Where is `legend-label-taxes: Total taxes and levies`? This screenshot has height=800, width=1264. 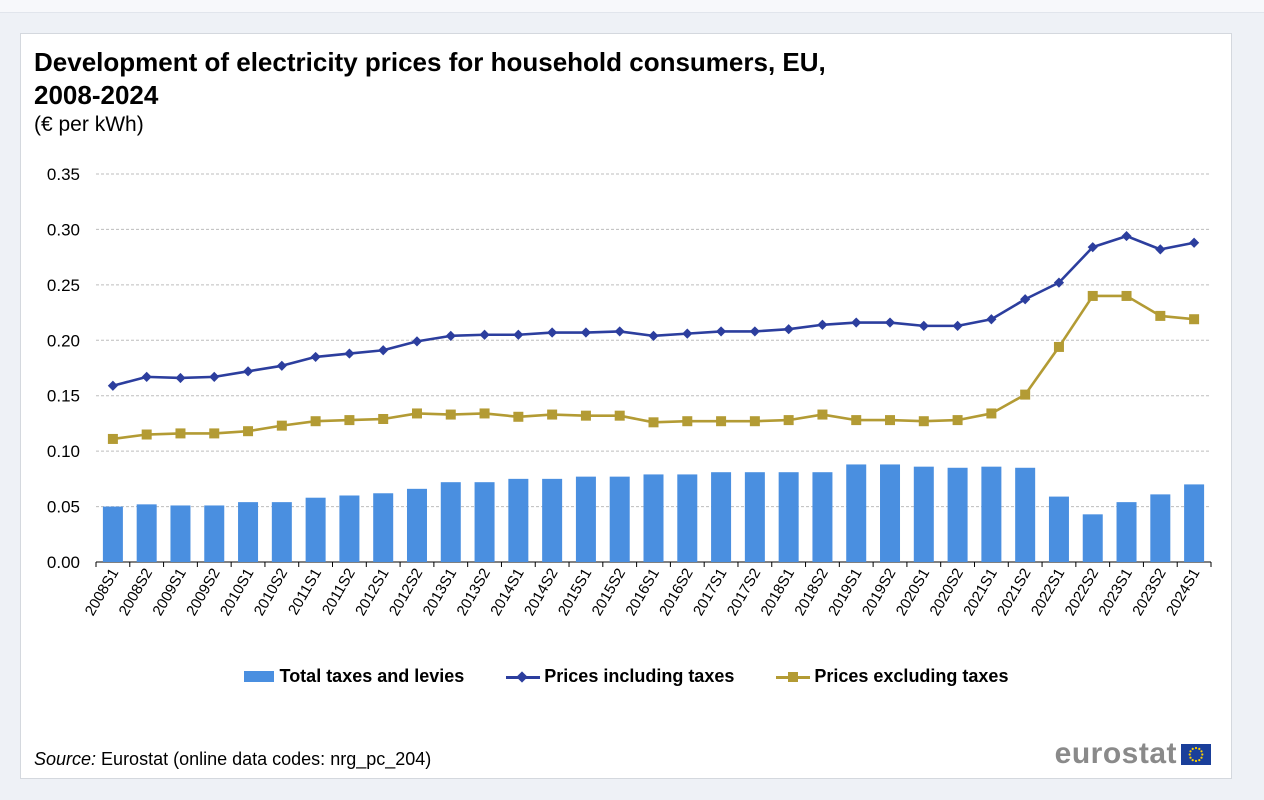 legend-label-taxes: Total taxes and levies is located at coordinates (372, 676).